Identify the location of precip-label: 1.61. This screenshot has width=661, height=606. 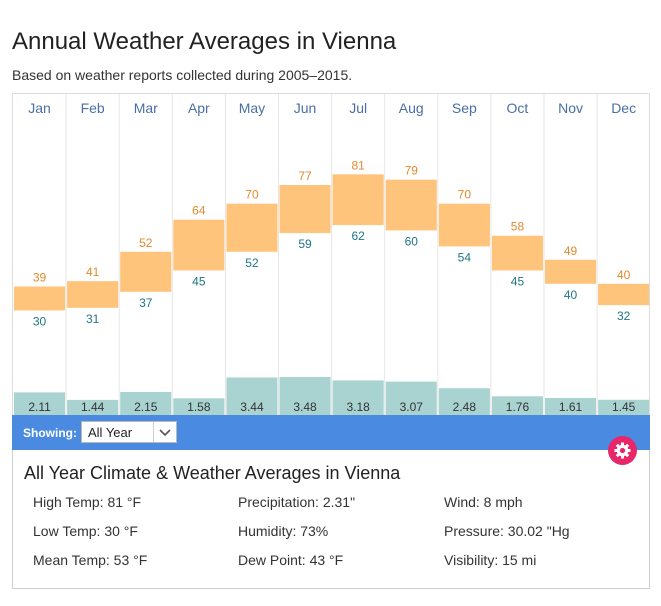
(571, 407).